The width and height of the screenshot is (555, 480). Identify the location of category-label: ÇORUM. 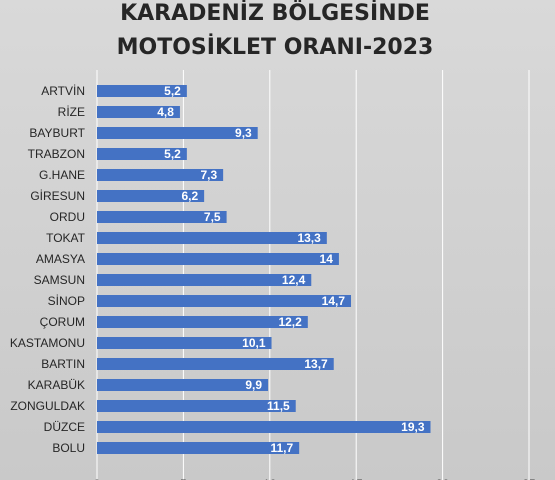
(62, 322).